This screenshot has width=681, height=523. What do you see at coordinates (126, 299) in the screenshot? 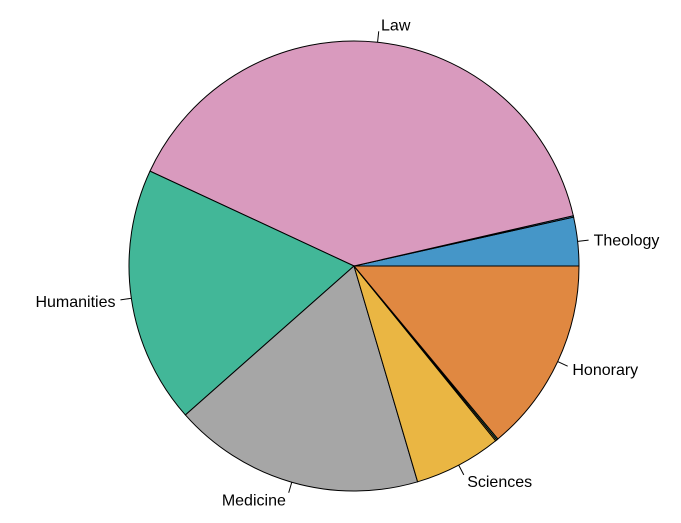
I see `leader-line-humanities` at bounding box center [126, 299].